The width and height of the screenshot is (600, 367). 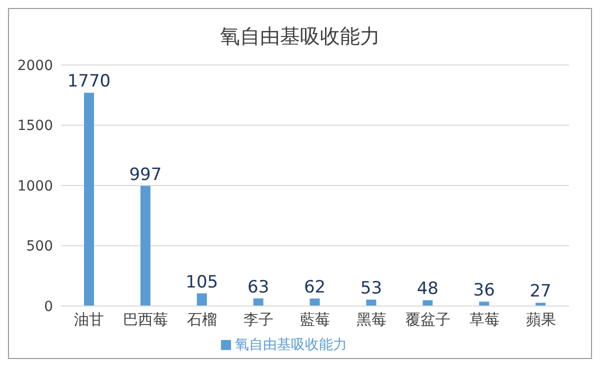 What do you see at coordinates (35, 186) in the screenshot?
I see `y-tick-label: 1000` at bounding box center [35, 186].